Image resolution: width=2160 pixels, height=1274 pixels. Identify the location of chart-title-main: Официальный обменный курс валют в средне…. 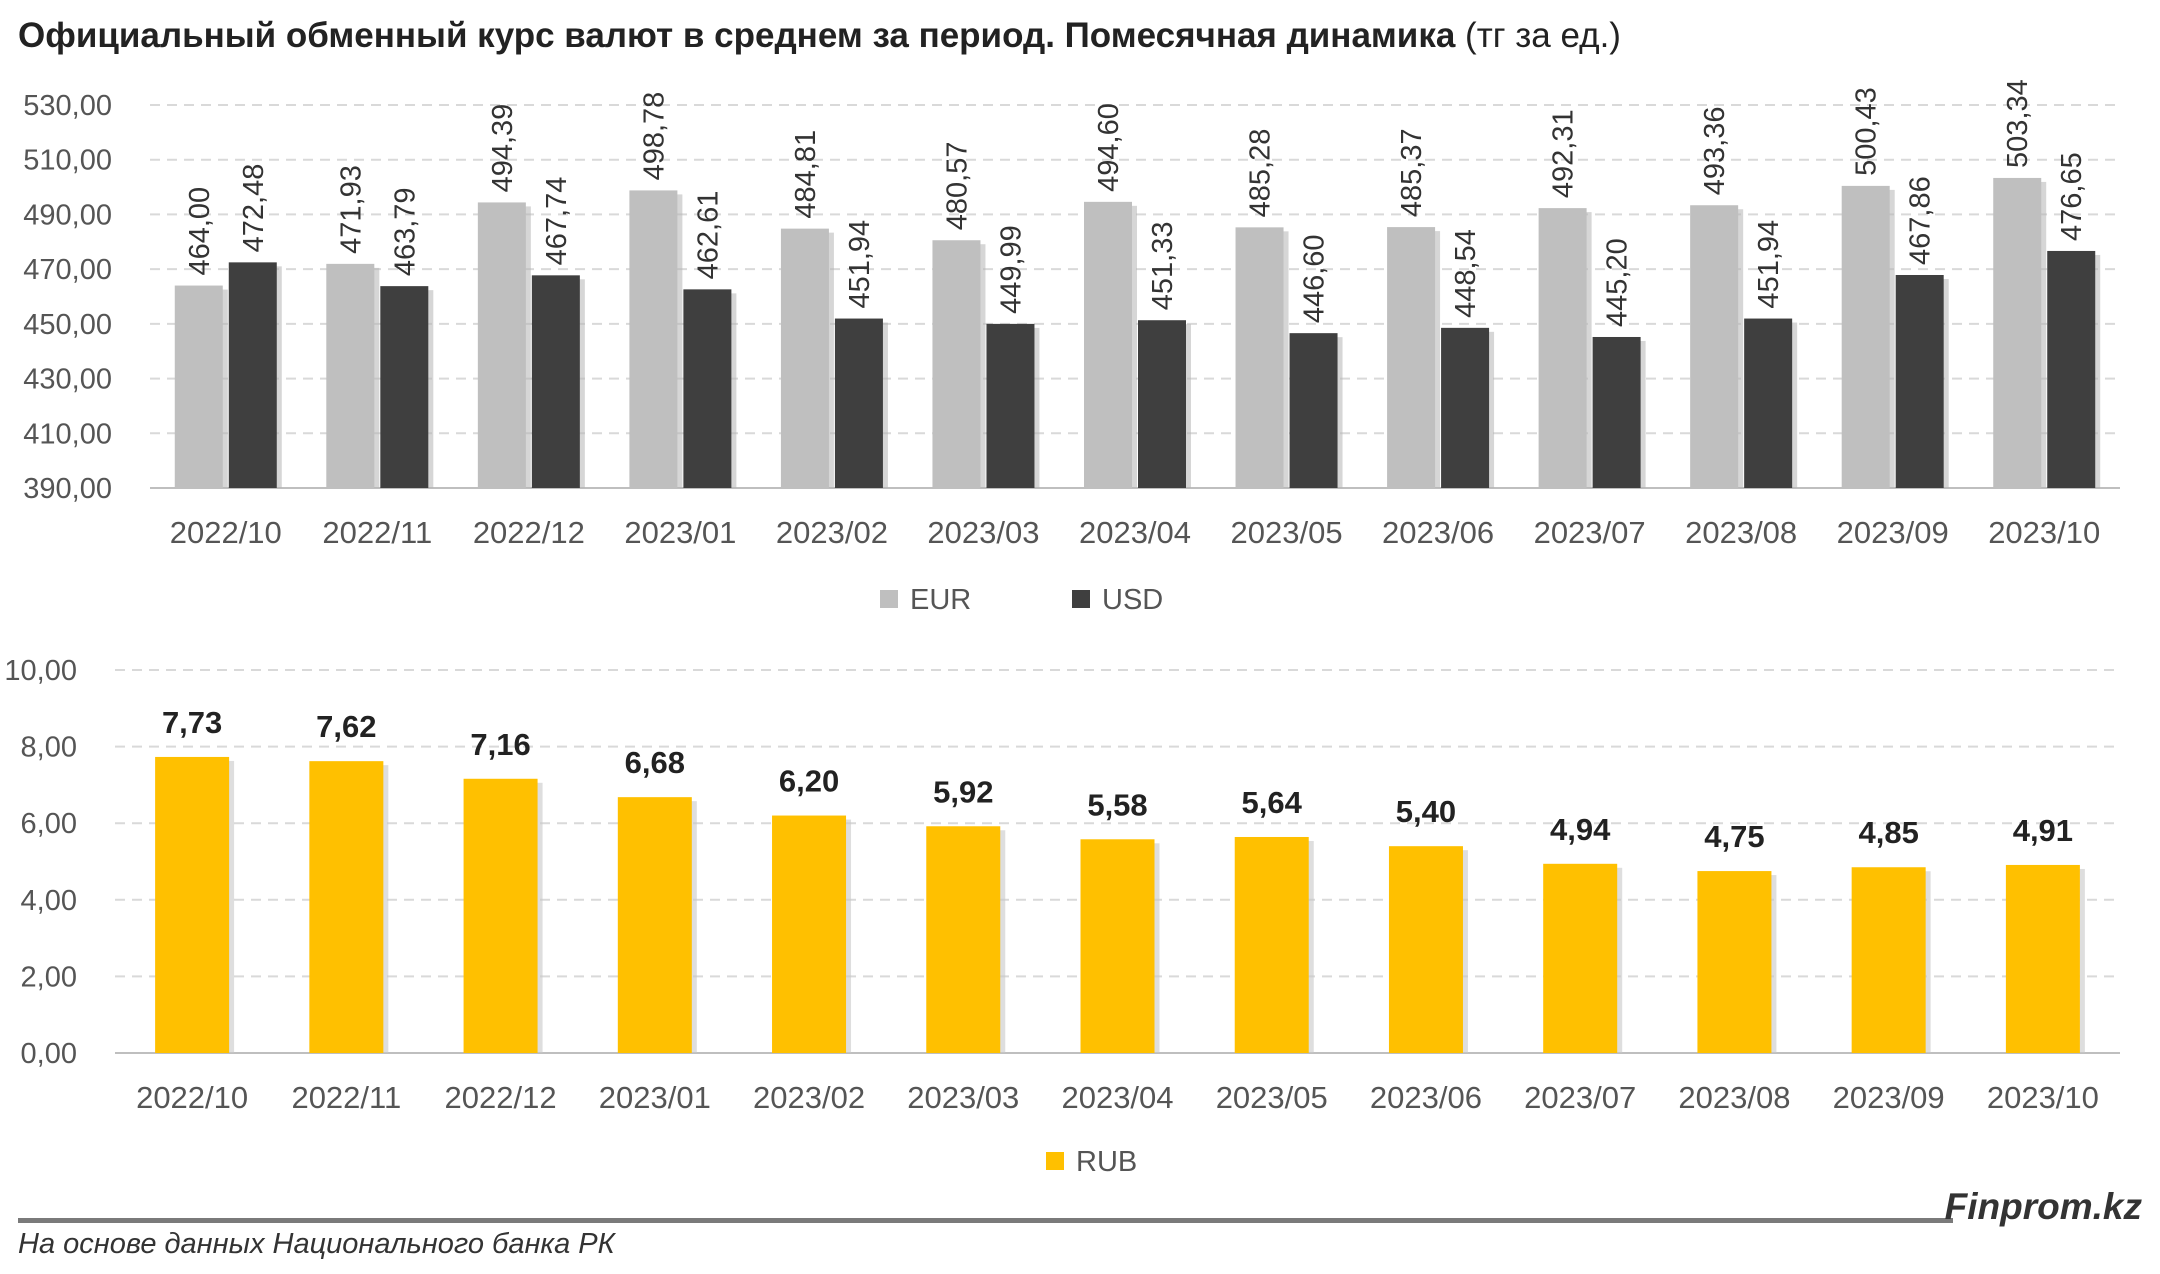
(737, 35).